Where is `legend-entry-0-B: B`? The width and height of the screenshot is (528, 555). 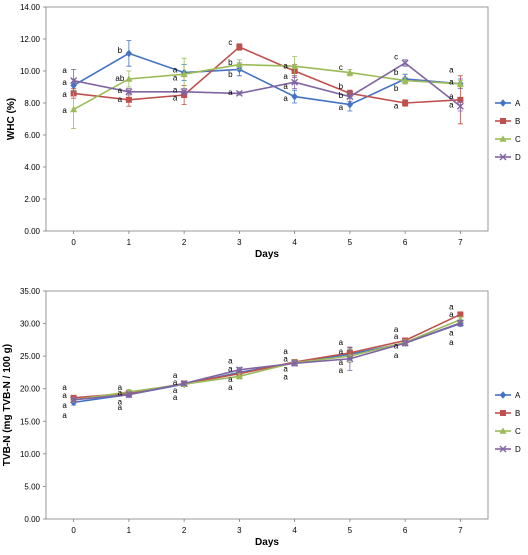 legend-entry-0-B: B is located at coordinates (507, 121).